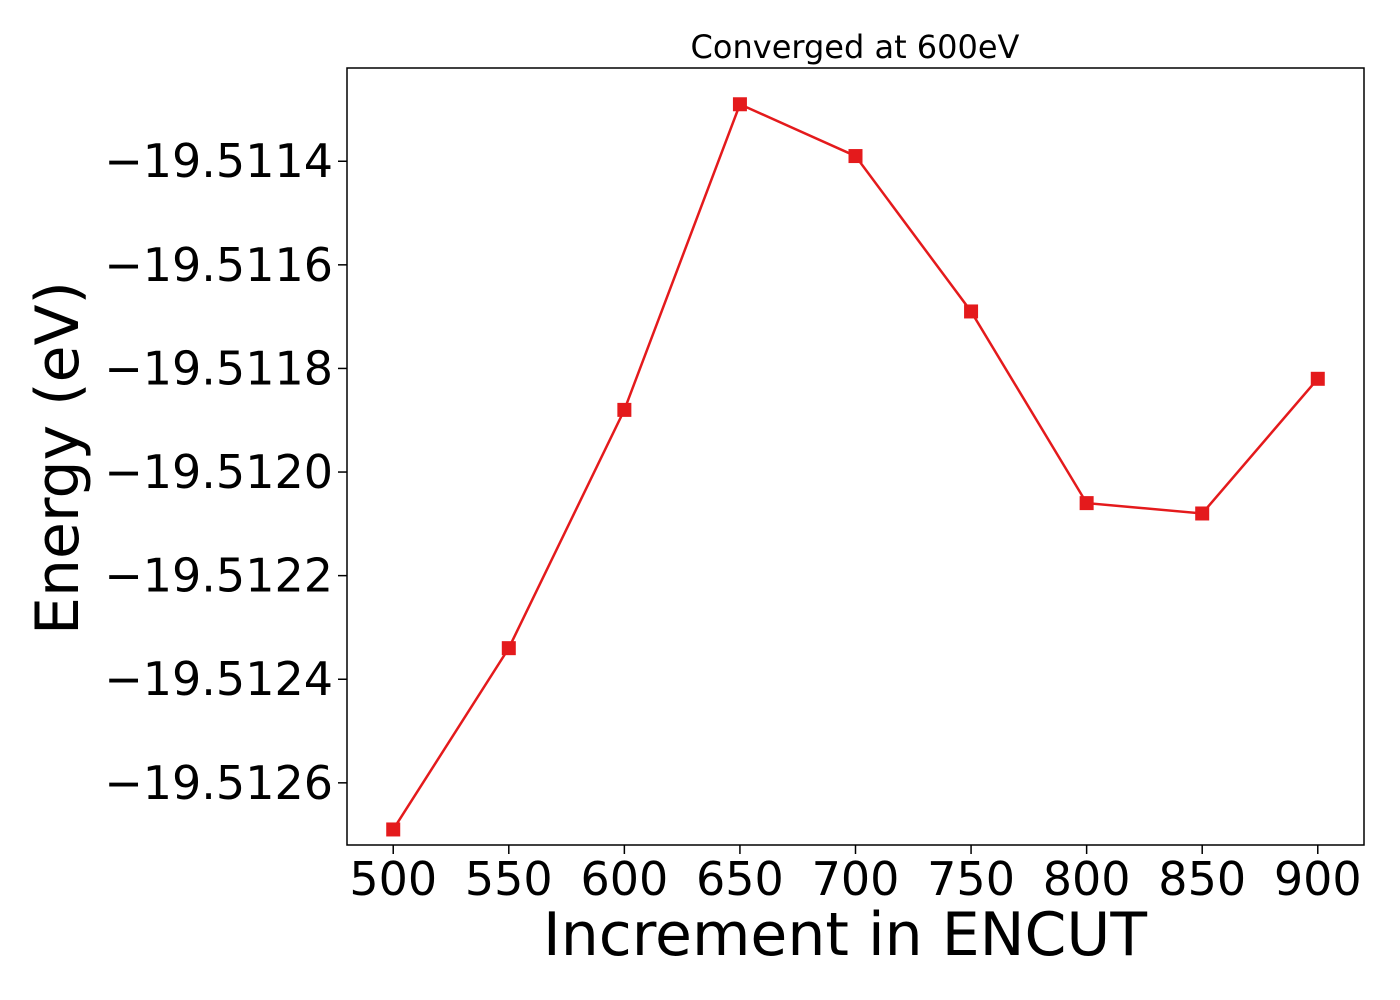 This screenshot has height=1000, width=1400. I want to click on x-tick-label: 550, so click(509, 879).